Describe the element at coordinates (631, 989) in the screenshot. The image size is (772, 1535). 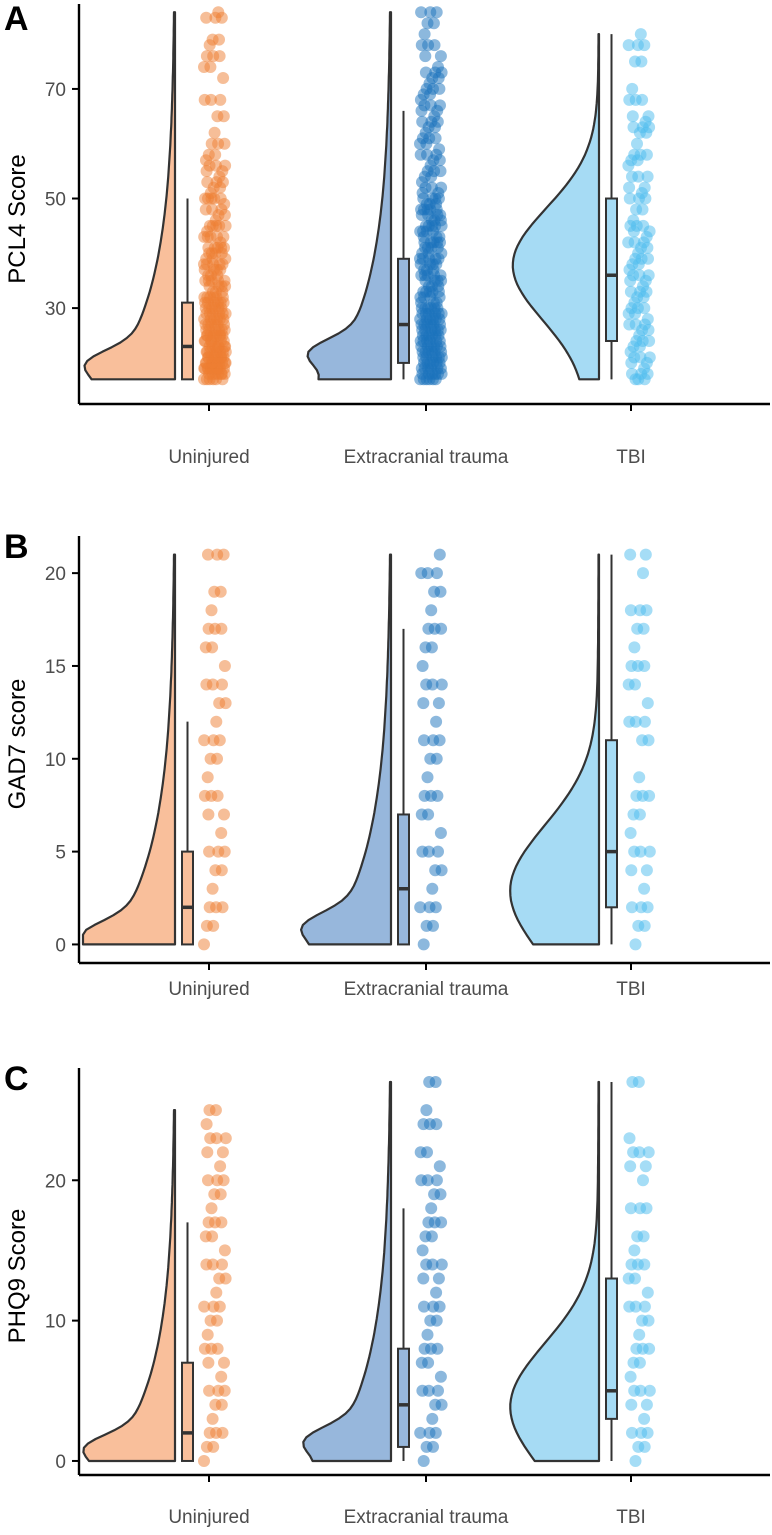
I see `x-tick-label-tbi-b: TBI` at that location.